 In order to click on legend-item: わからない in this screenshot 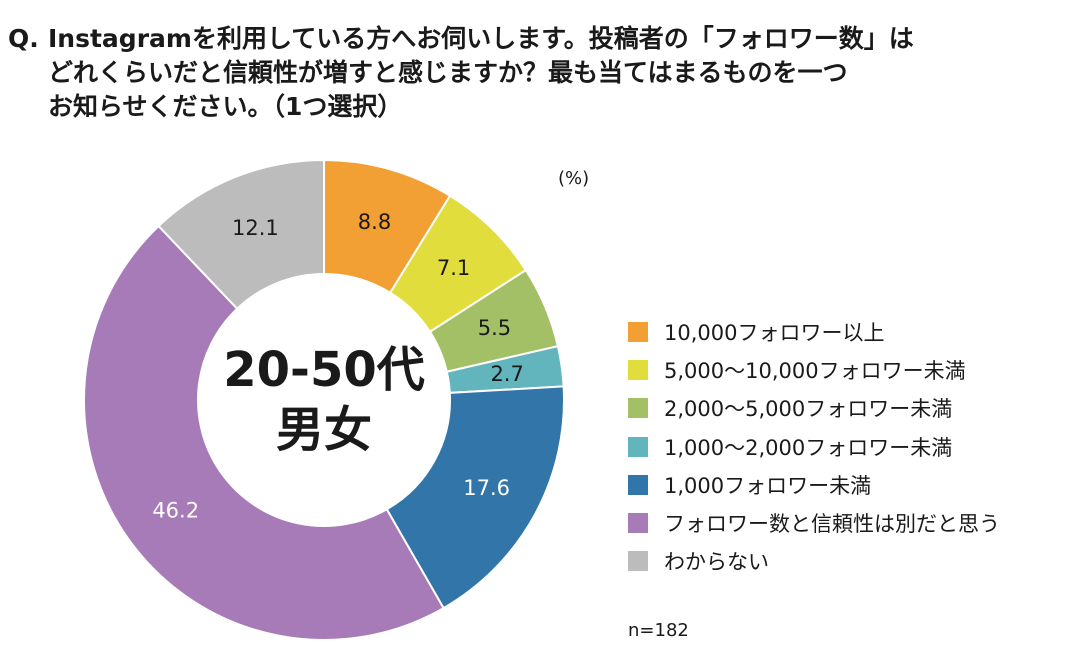, I will do `click(848, 561)`.